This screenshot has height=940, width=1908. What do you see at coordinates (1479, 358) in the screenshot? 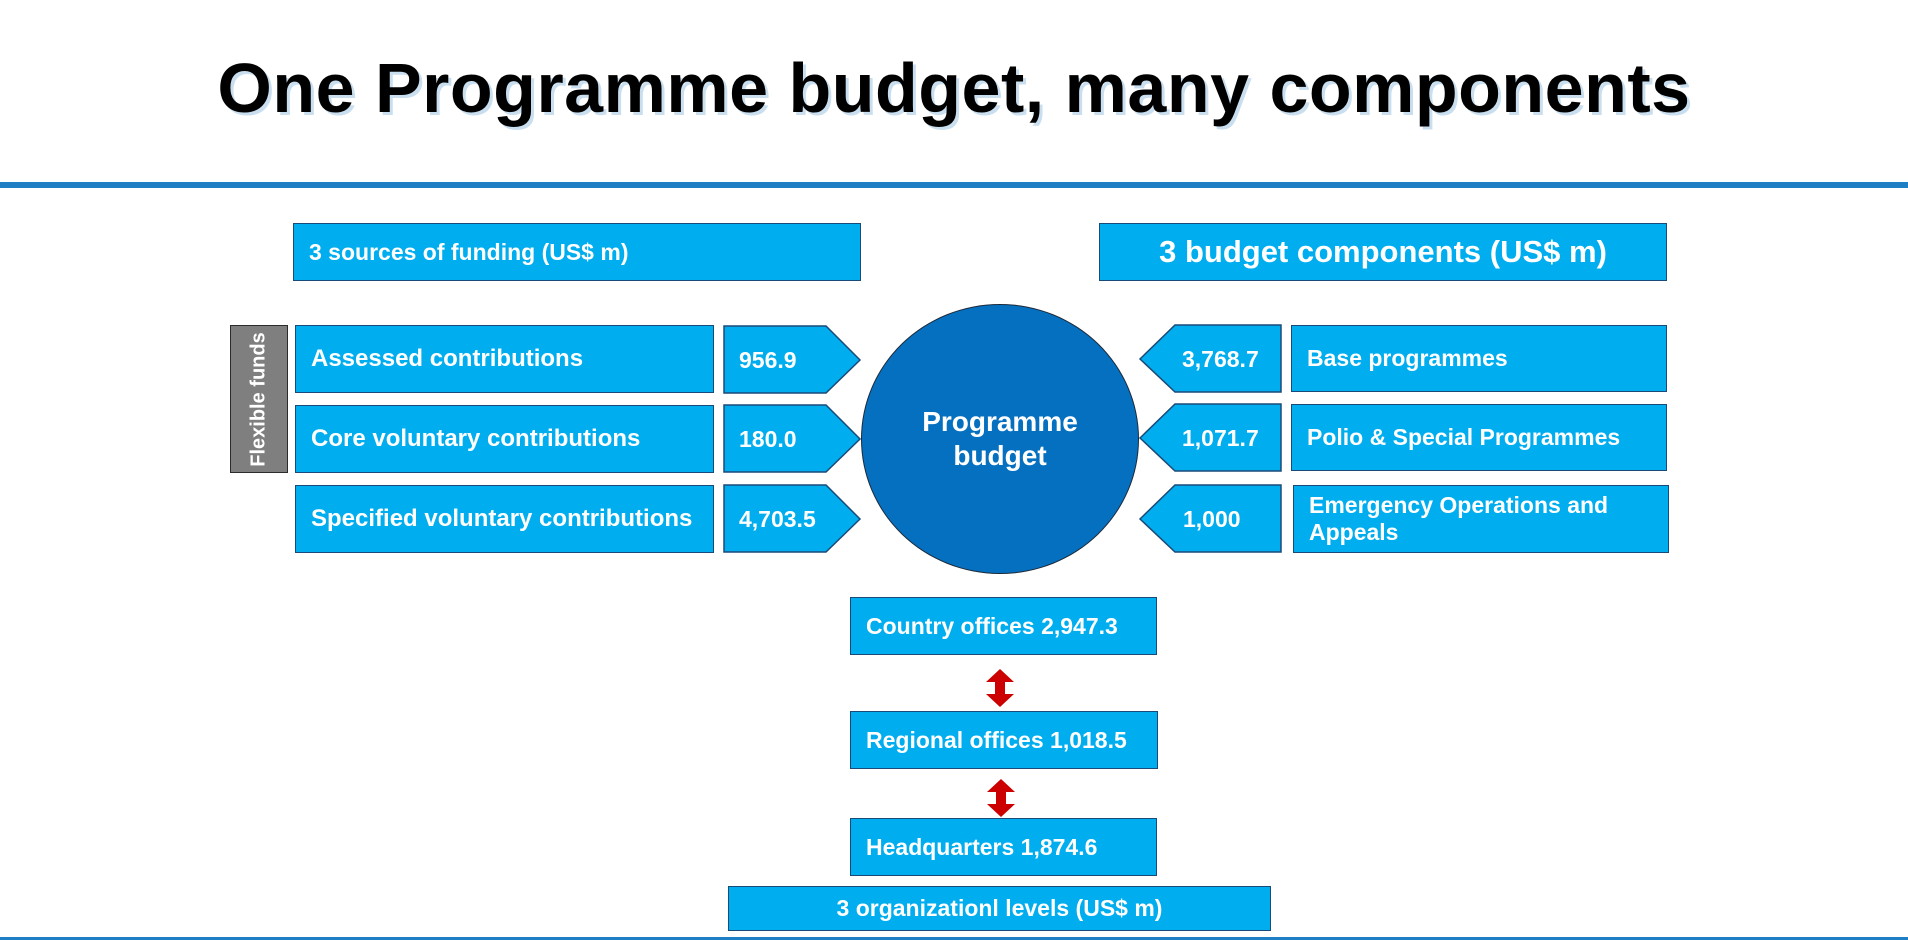
I see `component-base-programmes: Base programmes` at bounding box center [1479, 358].